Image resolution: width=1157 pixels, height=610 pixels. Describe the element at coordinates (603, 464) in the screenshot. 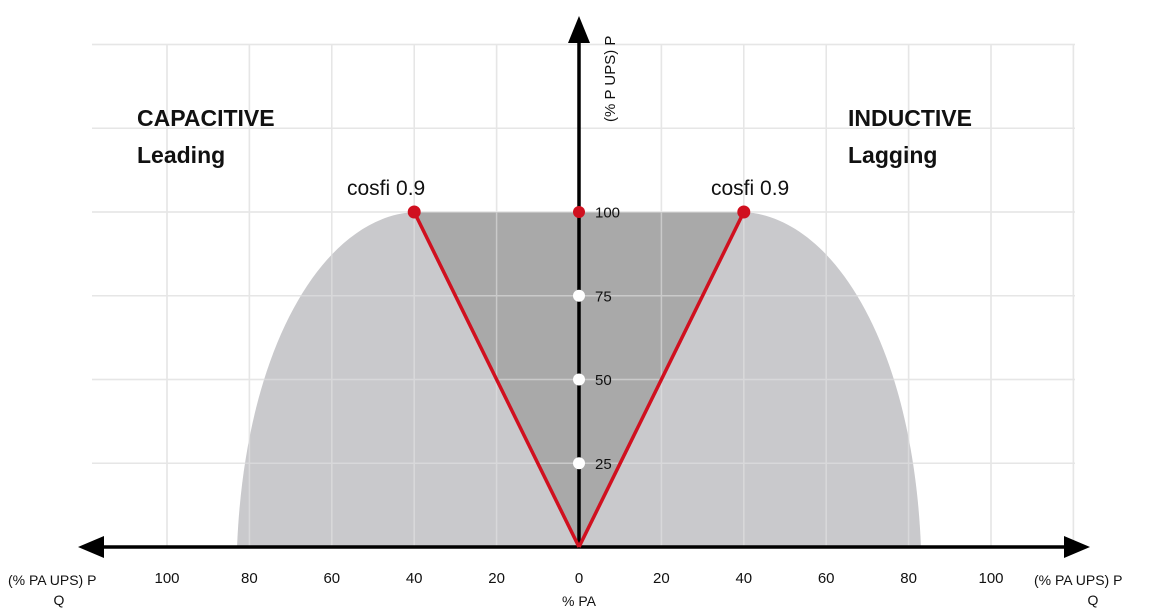

I see `y-tick-label: 25` at that location.